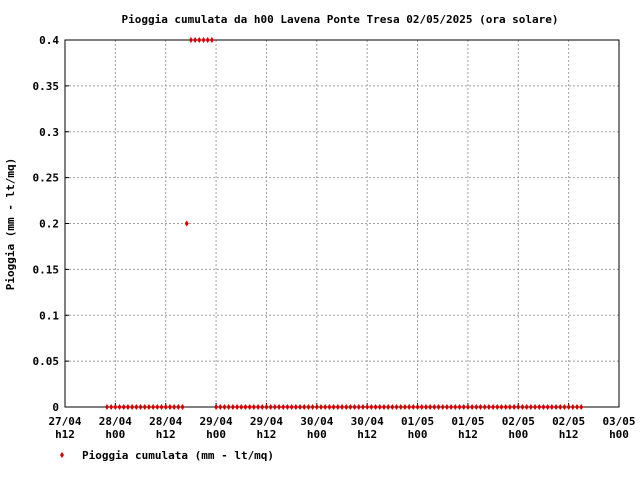 This screenshot has height=480, width=640. I want to click on x-tick-label: 03/05 h00, so click(618, 428).